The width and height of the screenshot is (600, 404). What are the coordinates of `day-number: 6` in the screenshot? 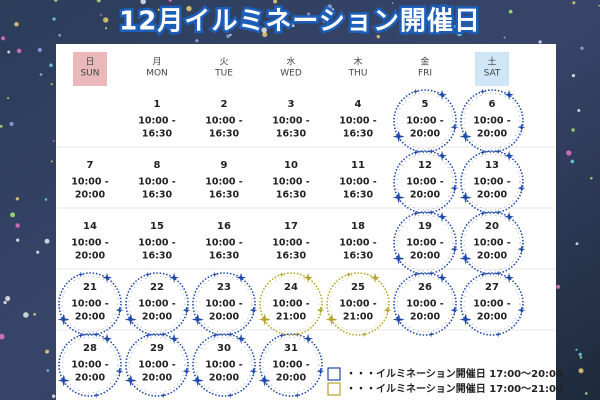 It's located at (492, 104).